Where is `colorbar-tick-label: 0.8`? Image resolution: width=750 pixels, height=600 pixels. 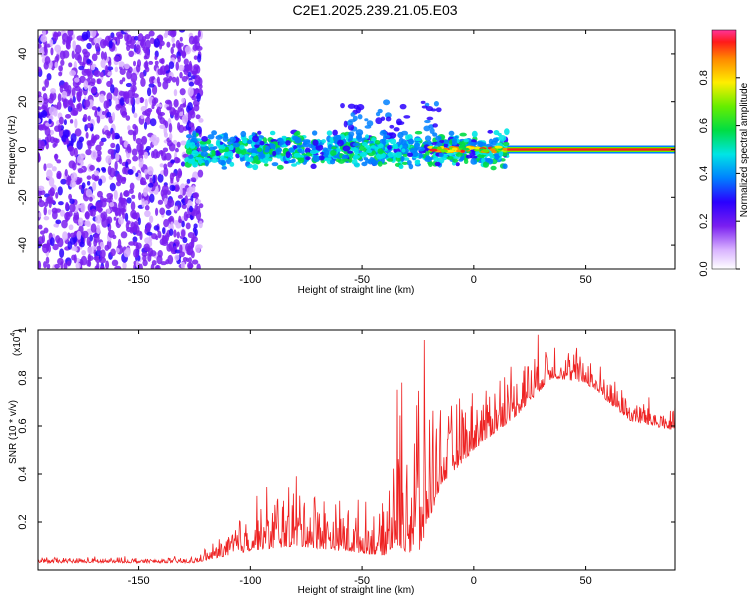
colorbar-tick-label: 0.8 is located at coordinates (704, 77).